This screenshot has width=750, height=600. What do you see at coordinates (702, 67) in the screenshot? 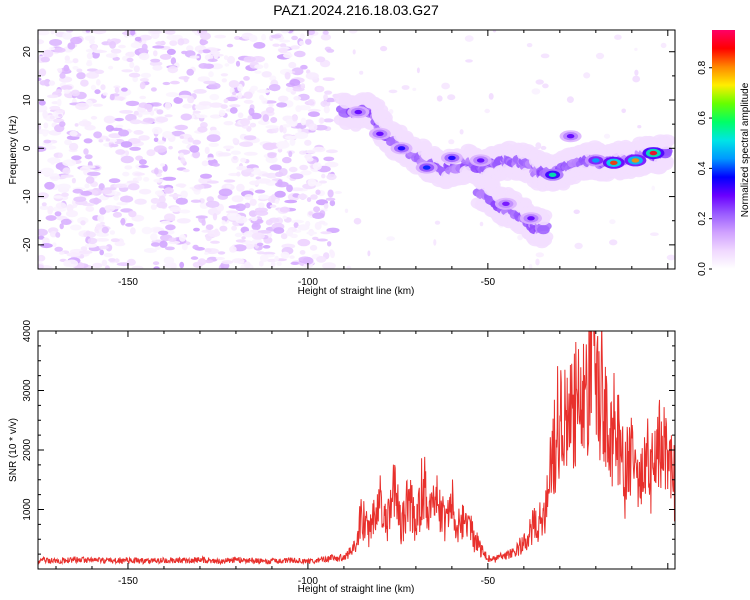
I see `tick-label: 0.8` at bounding box center [702, 67].